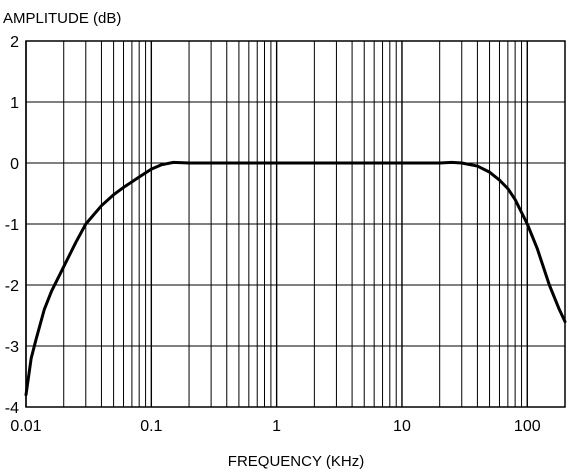 This screenshot has width=576, height=474. I want to click on x-tick-label: 10, so click(402, 426).